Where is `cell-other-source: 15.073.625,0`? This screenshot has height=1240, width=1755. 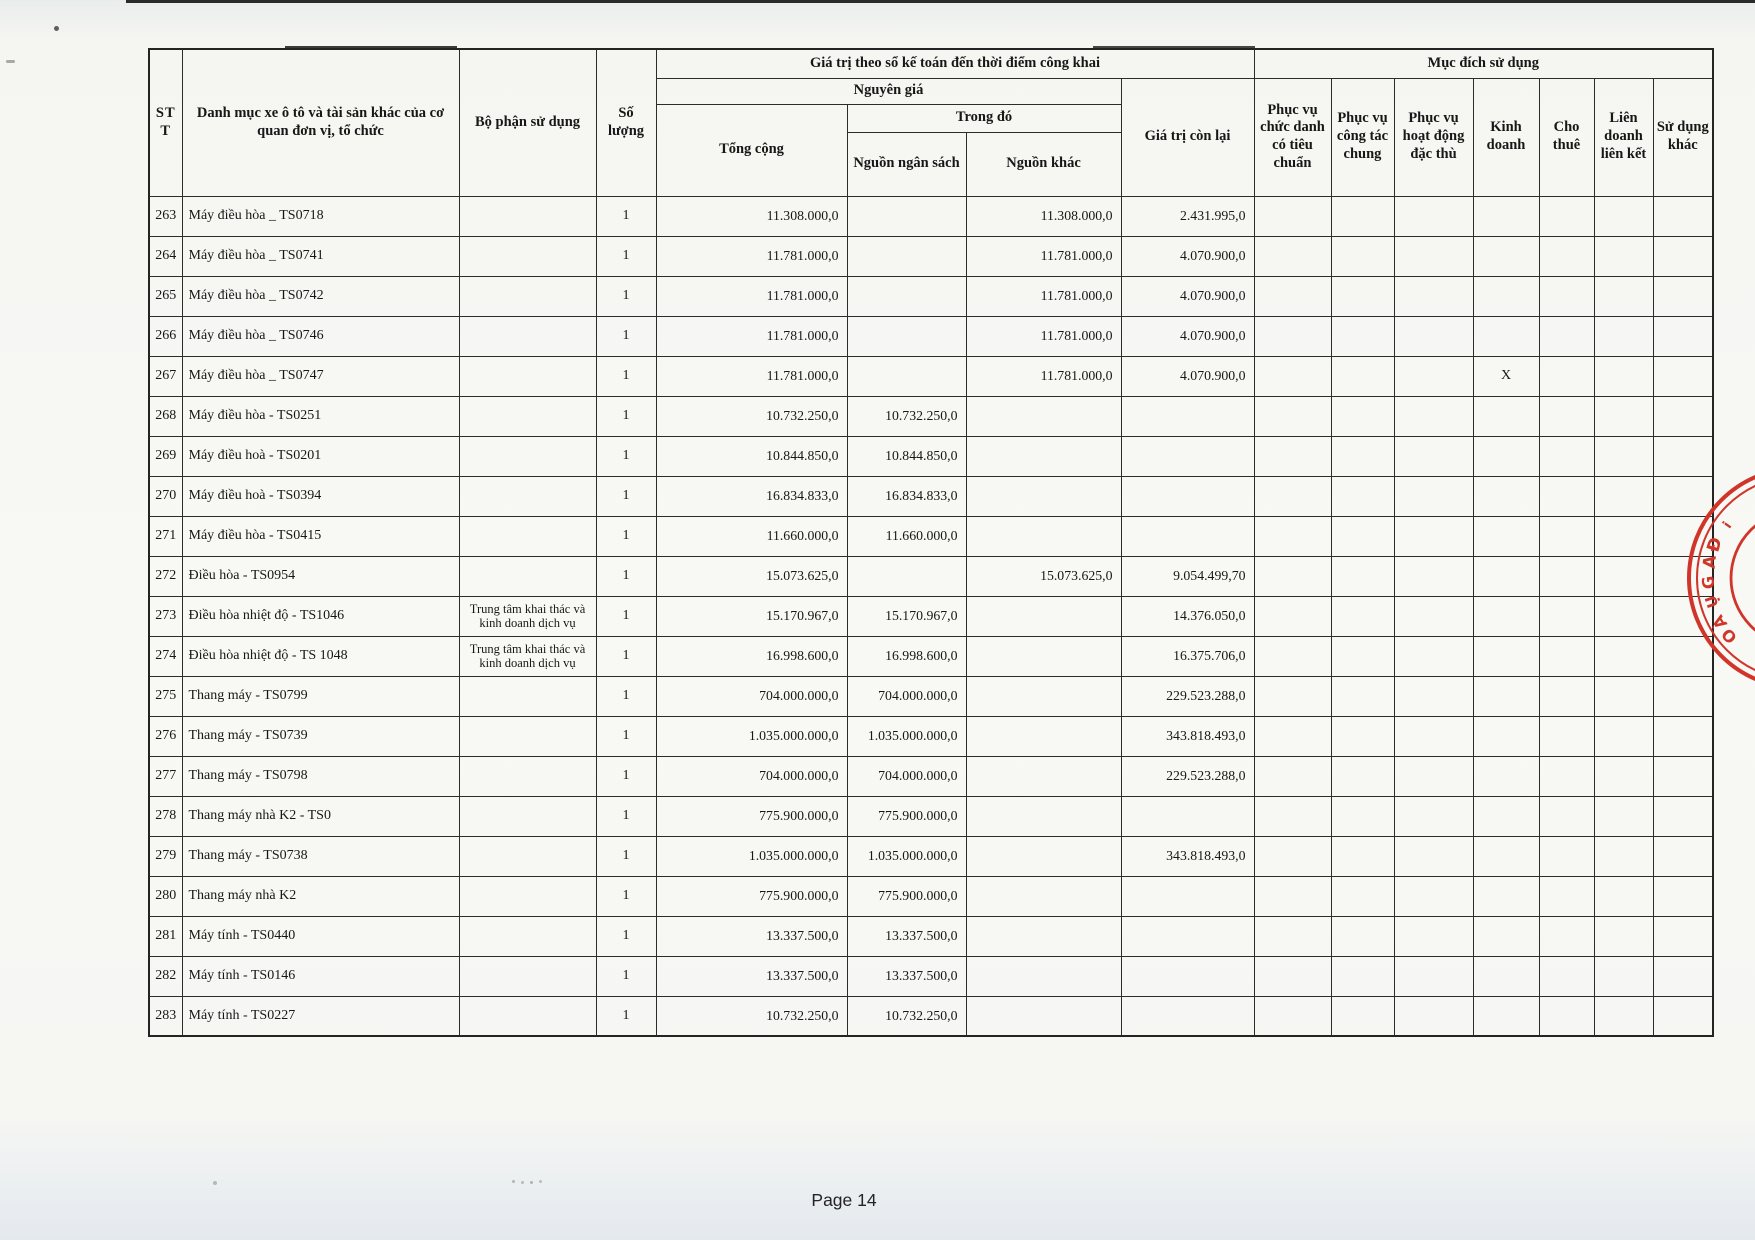 cell-other-source: 15.073.625,0 is located at coordinates (1043, 576).